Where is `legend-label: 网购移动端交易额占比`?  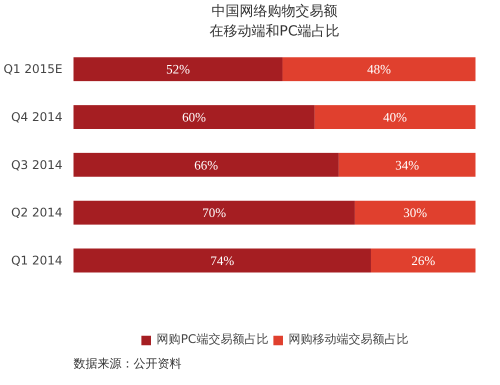 legend-label: 网购移动端交易额占比 is located at coordinates (348, 339).